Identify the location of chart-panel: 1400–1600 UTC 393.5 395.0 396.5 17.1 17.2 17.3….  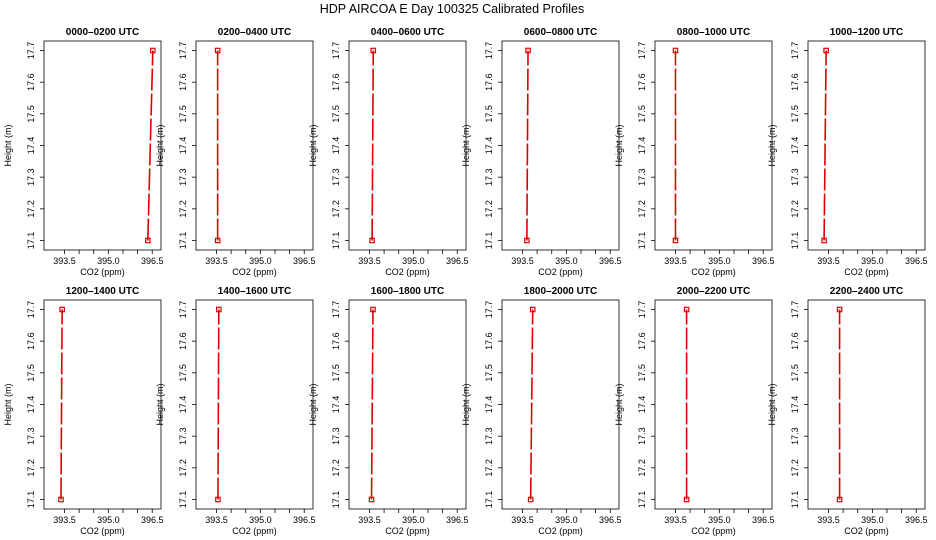
(235, 411).